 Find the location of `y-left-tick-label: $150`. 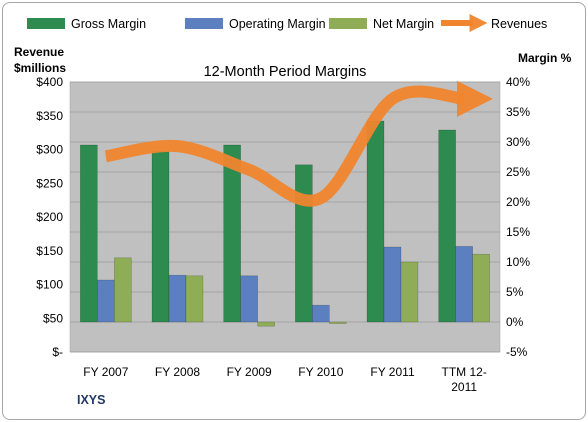

y-left-tick-label: $150 is located at coordinates (49, 251).